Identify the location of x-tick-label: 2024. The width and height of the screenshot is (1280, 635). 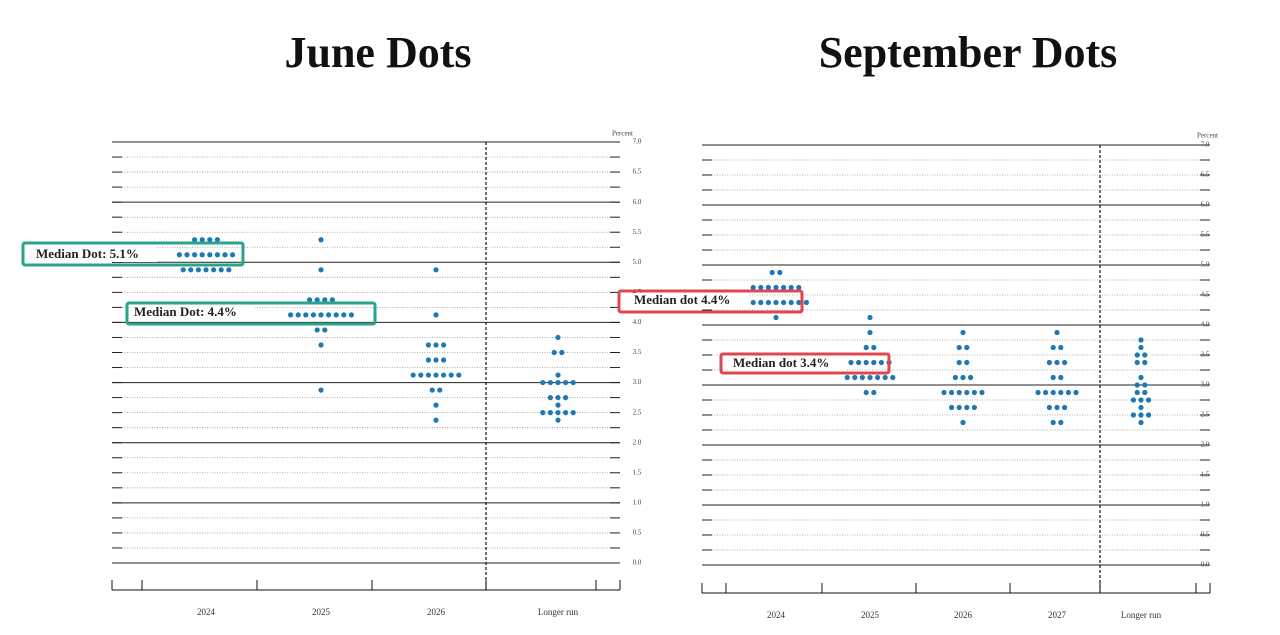
(206, 612).